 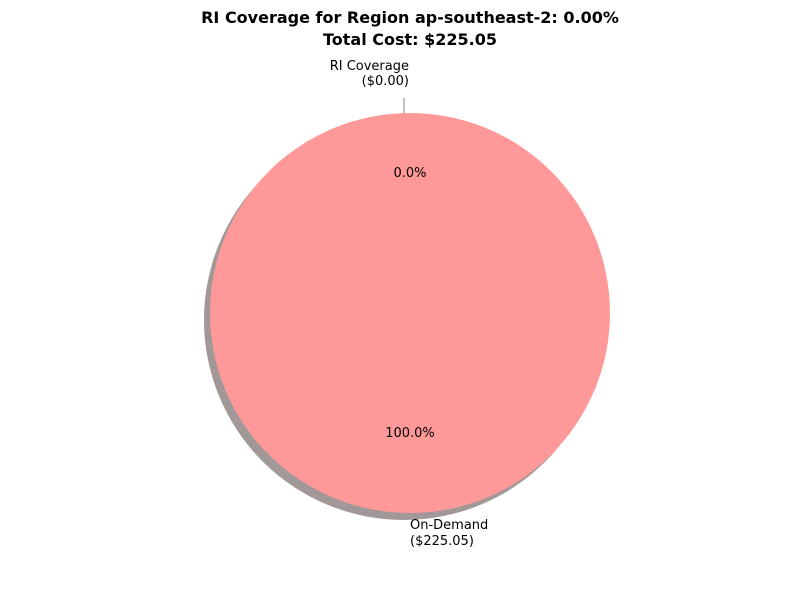 I want to click on chart-subtitle: Total Cost: $225.05, so click(x=410, y=39).